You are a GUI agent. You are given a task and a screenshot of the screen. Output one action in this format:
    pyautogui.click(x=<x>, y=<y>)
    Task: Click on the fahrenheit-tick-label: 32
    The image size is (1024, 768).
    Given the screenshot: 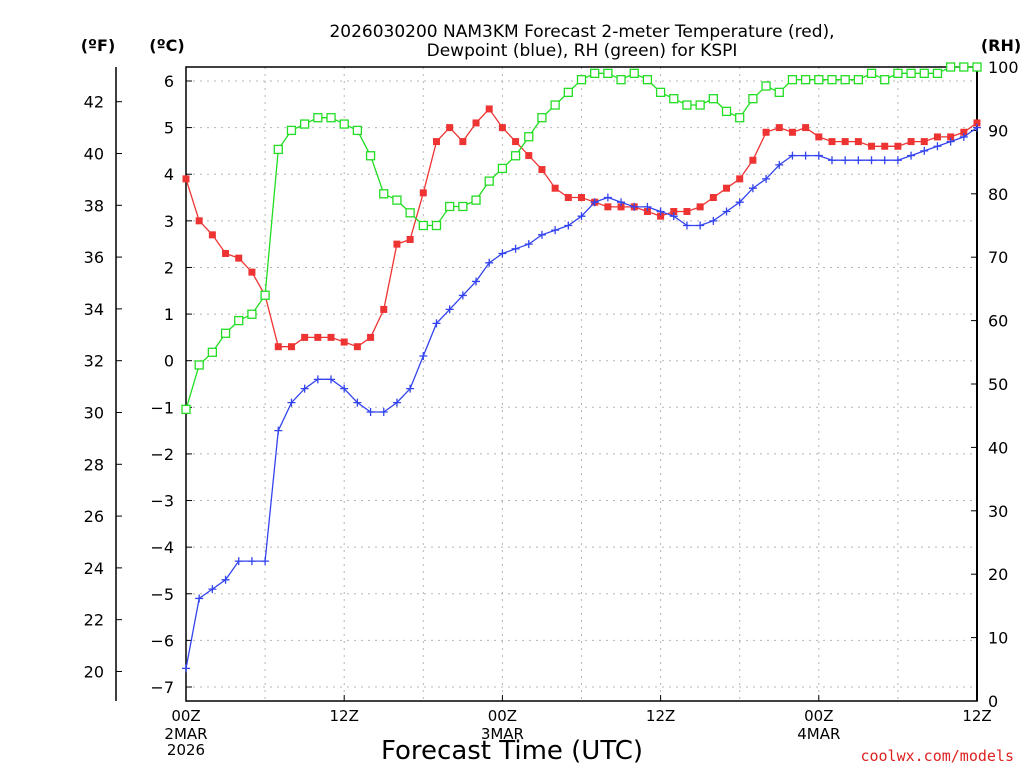 What is the action you would take?
    pyautogui.click(x=94, y=361)
    